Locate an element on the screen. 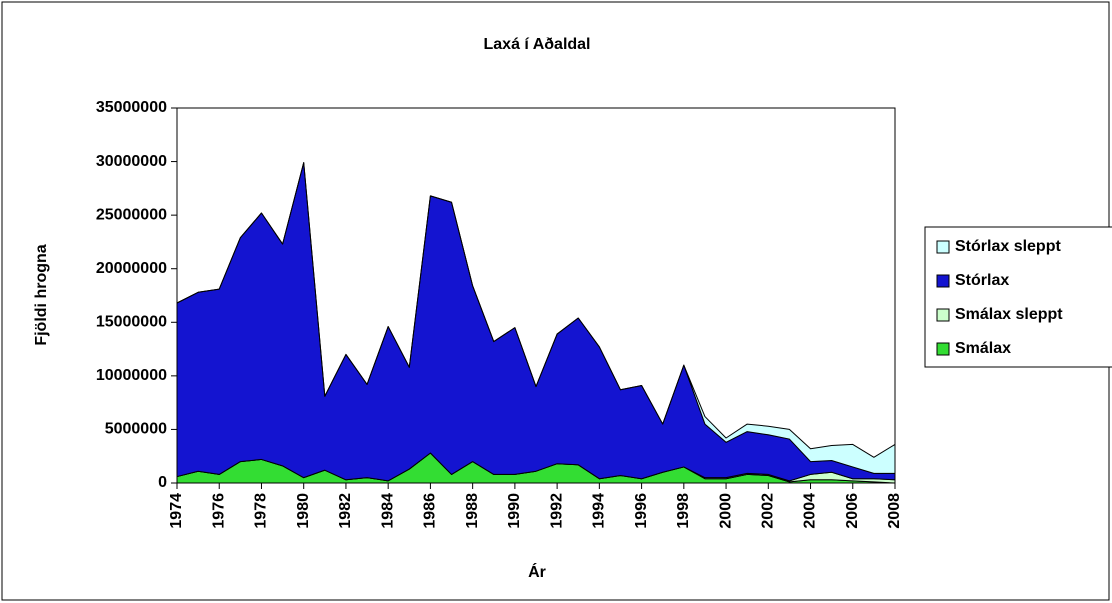 Image resolution: width=1112 pixels, height=603 pixels. y-tick-label: 30000000 is located at coordinates (131, 161).